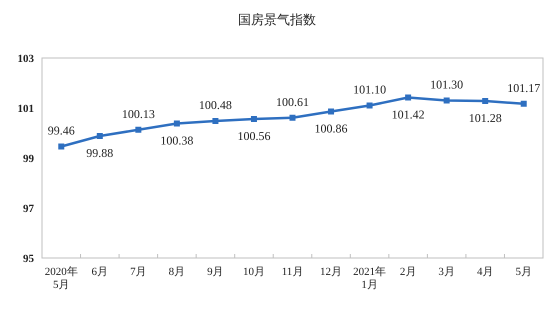  I want to click on x-tick-label: 12月, so click(331, 272).